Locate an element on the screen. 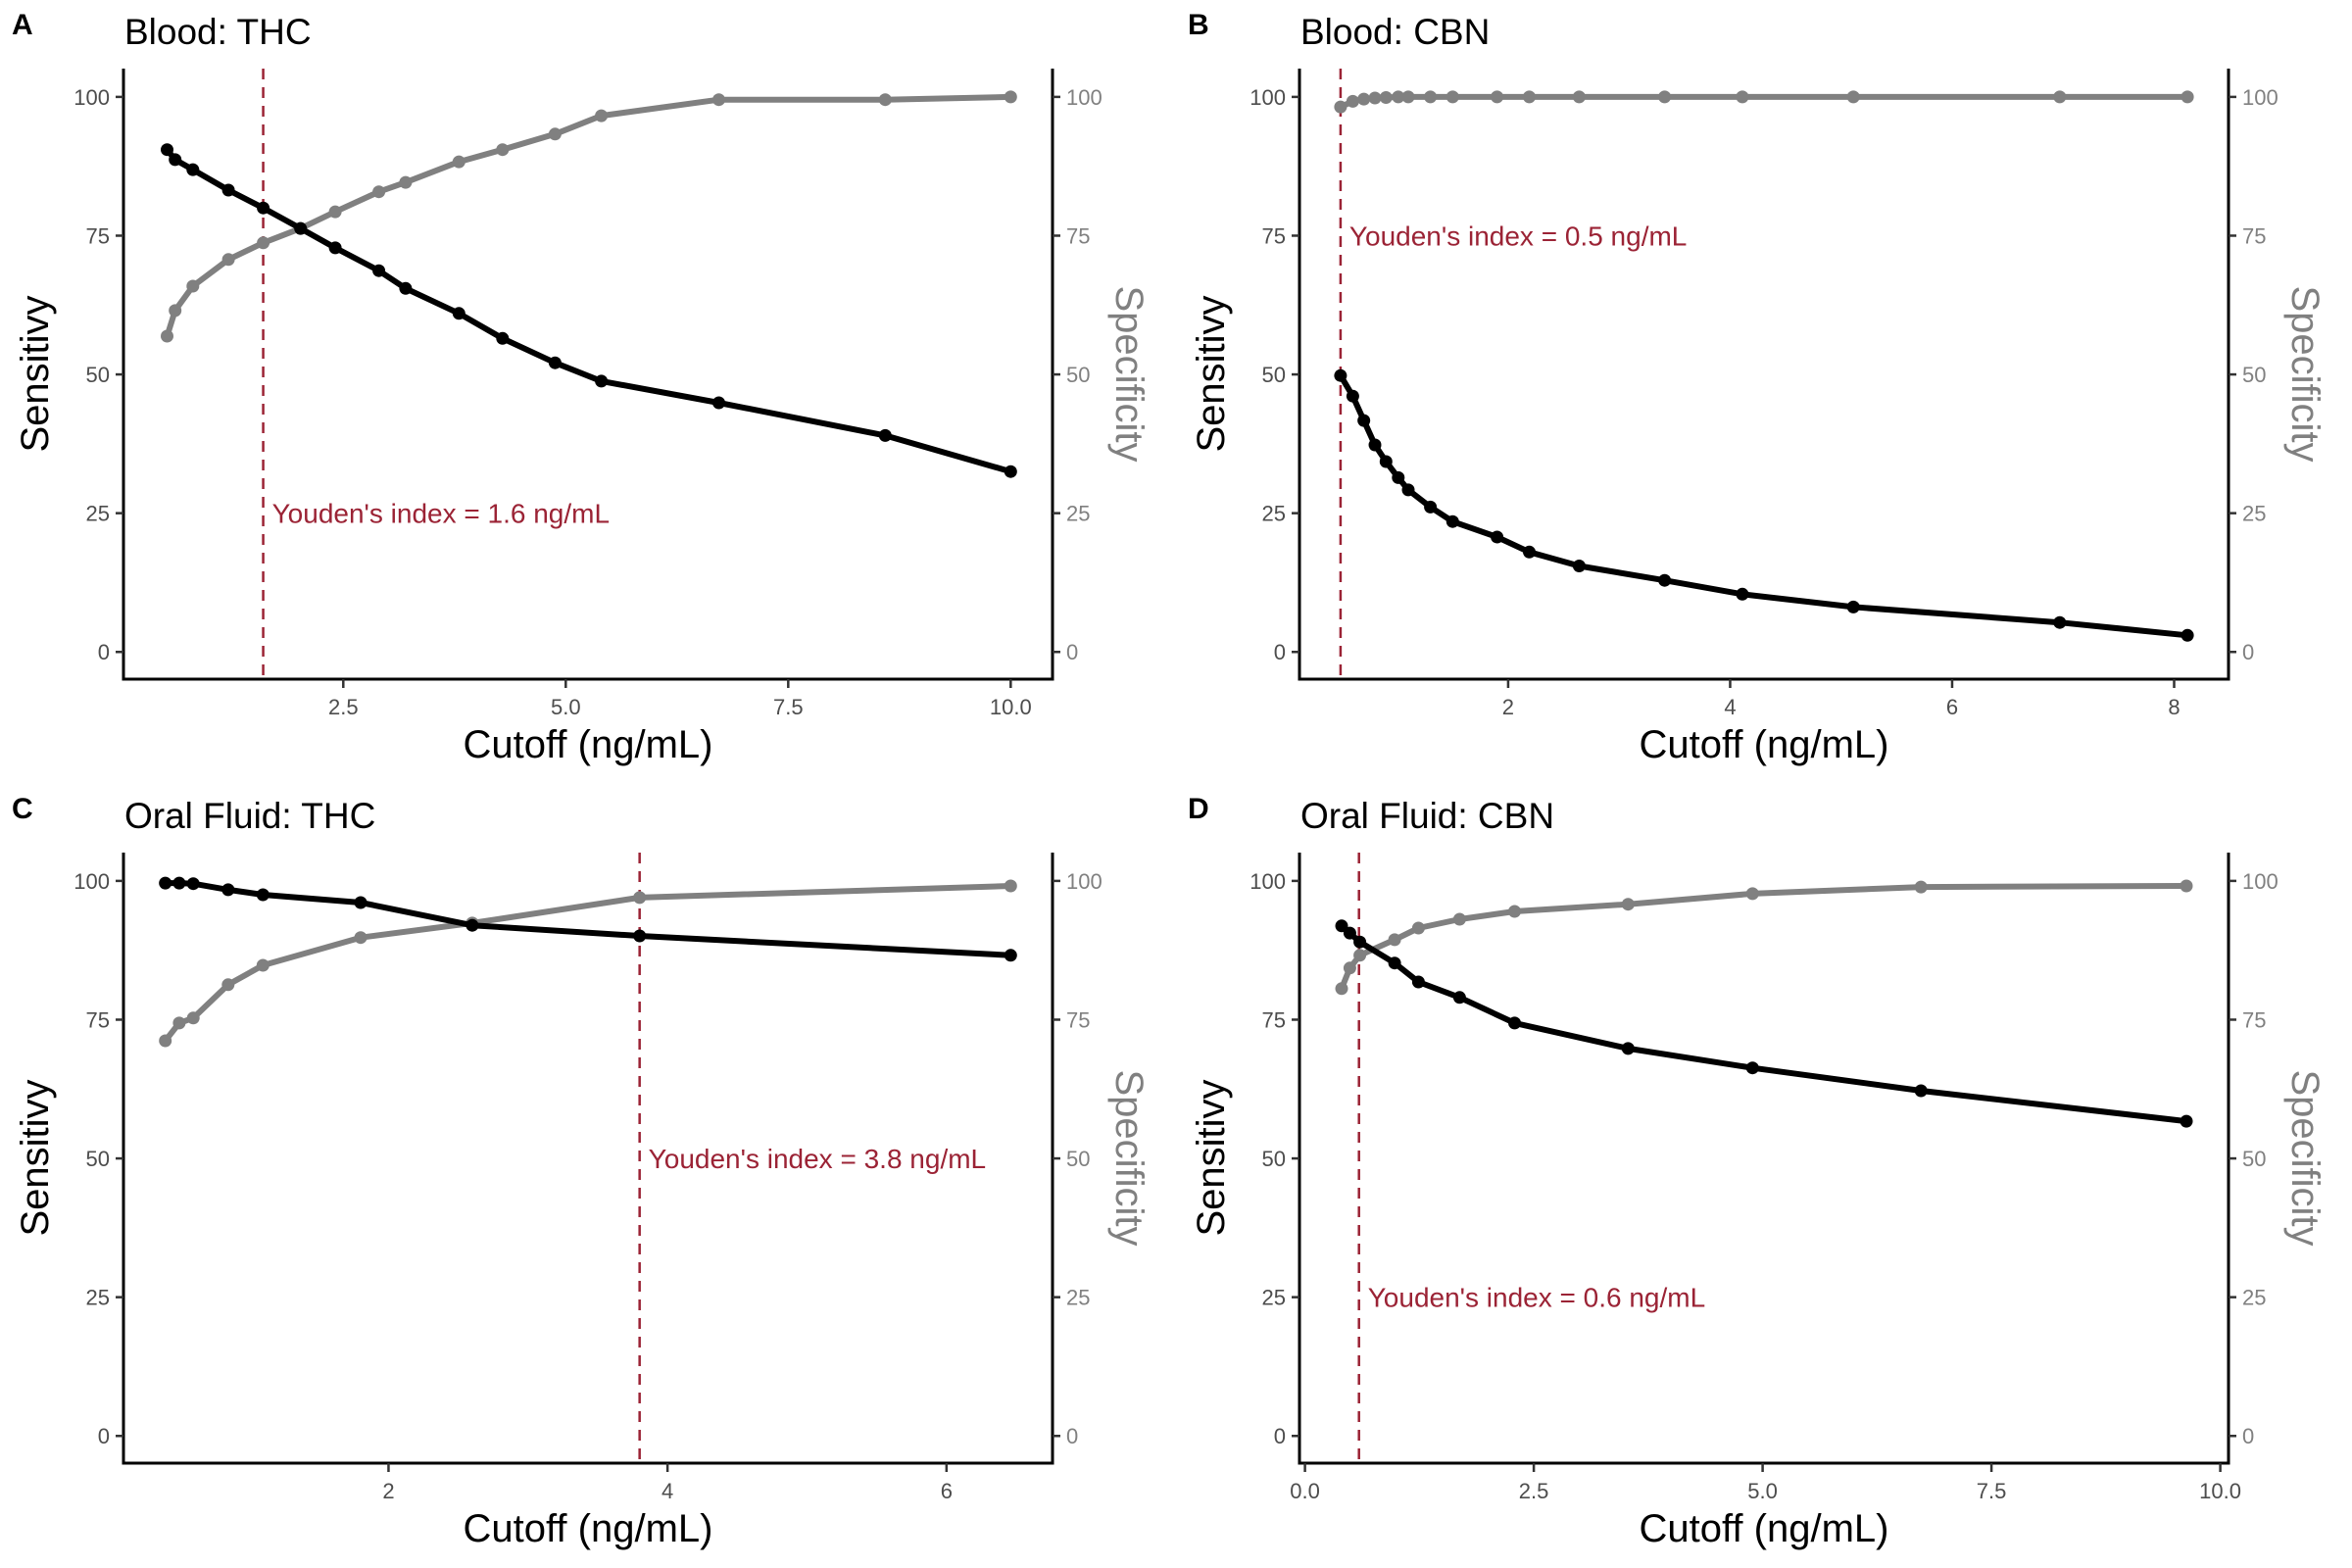 The width and height of the screenshot is (2352, 1568). y-tick-label-right: 75 is located at coordinates (1078, 1019).